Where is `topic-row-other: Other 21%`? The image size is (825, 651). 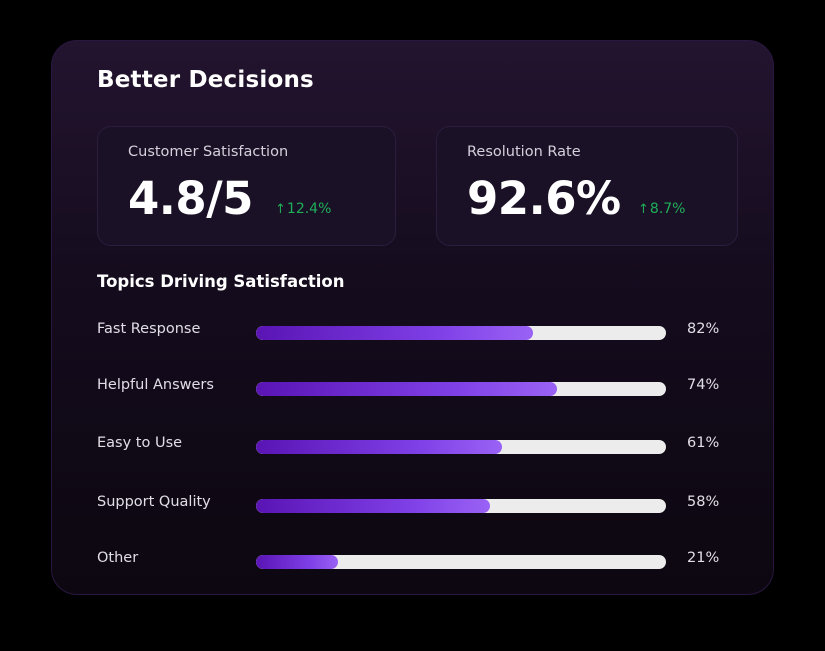 topic-row-other: Other 21% is located at coordinates (417, 560).